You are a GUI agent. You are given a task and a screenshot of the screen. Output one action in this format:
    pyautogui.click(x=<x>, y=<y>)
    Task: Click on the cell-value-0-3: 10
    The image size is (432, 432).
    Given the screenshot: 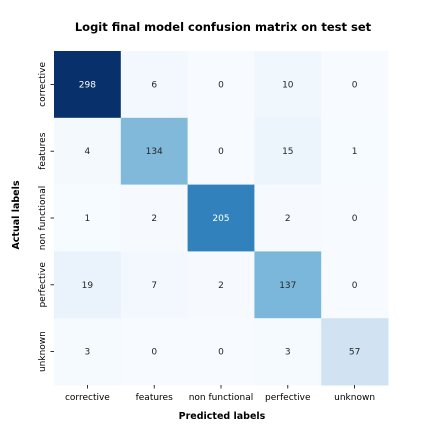 What is the action you would take?
    pyautogui.click(x=288, y=85)
    